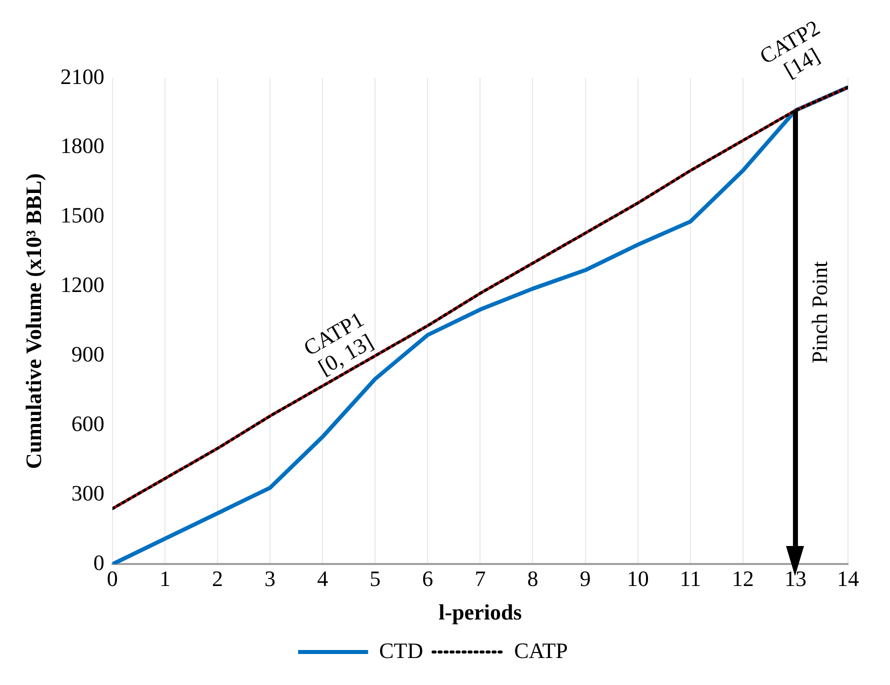  What do you see at coordinates (217, 579) in the screenshot?
I see `x-tick-label: 2` at bounding box center [217, 579].